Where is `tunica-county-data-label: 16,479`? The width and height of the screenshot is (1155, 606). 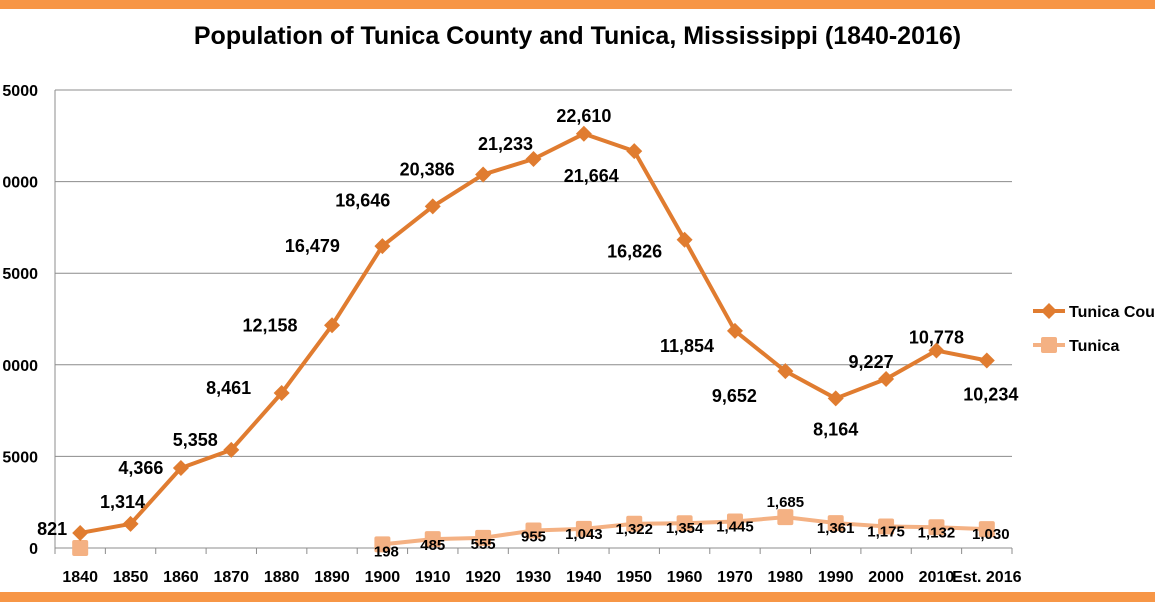 tunica-county-data-label: 16,479 is located at coordinates (312, 246).